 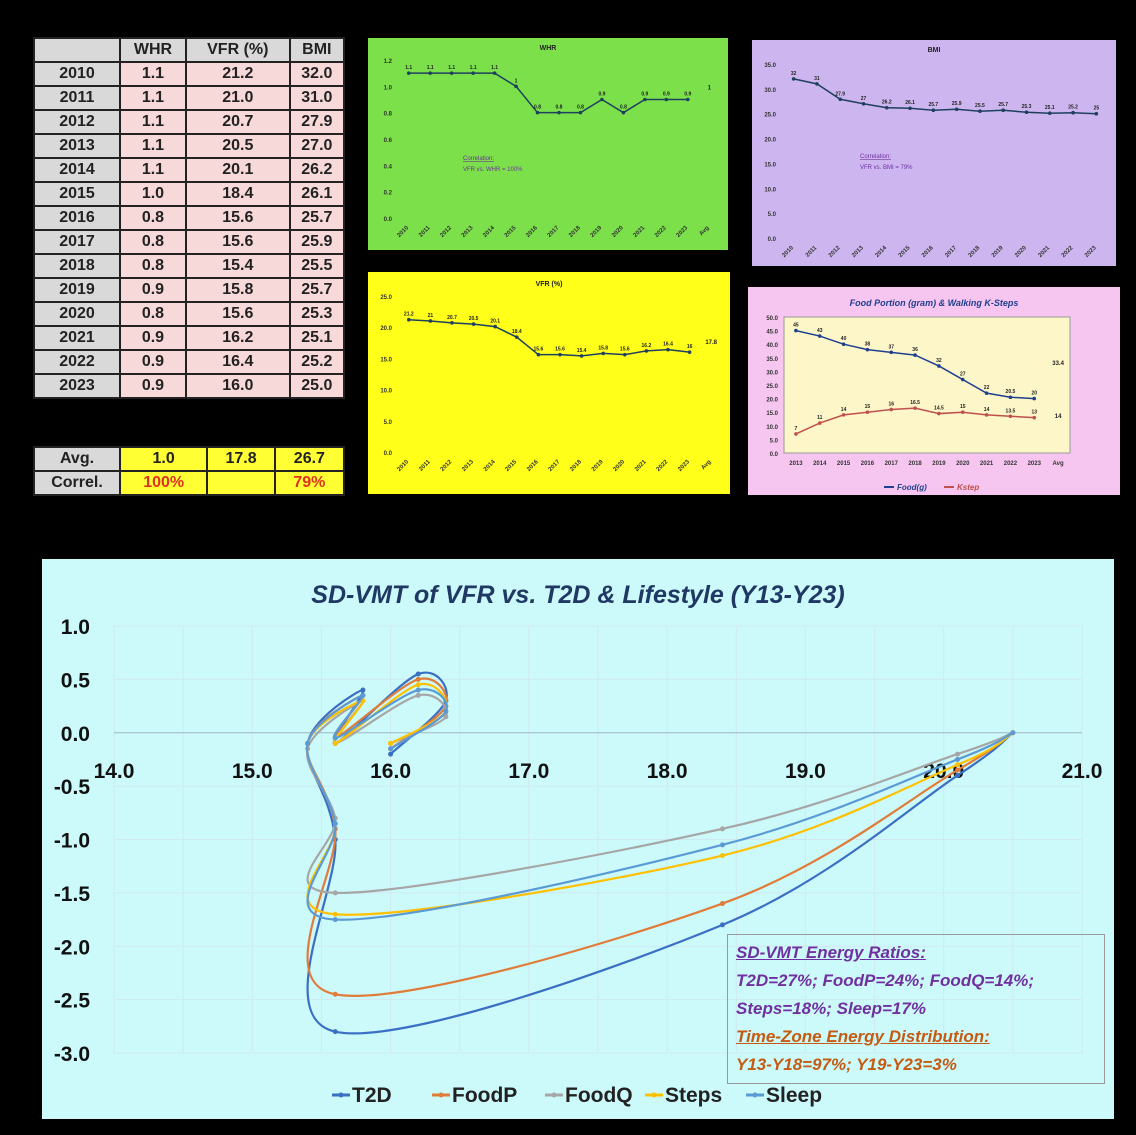 I want to click on y-tick-label: -1.0, so click(x=72, y=841).